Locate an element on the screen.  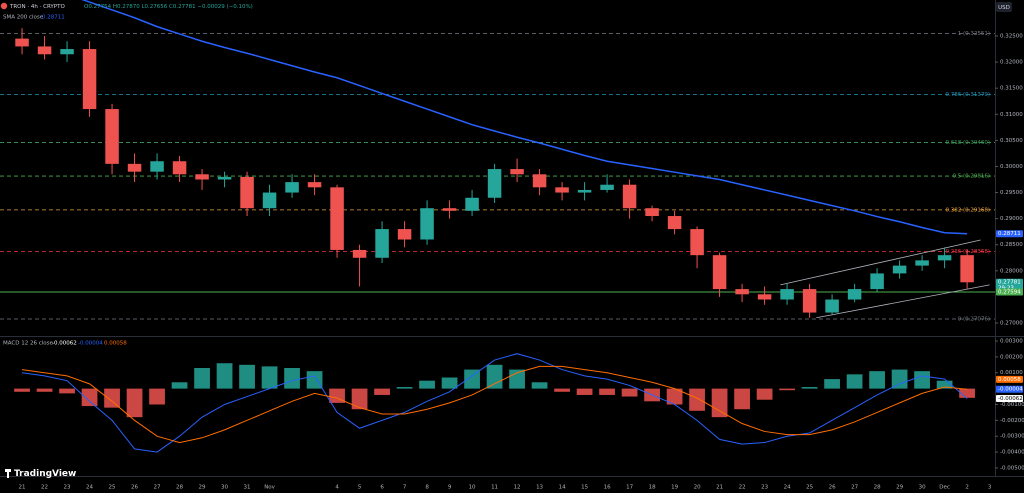
channel-line is located at coordinates (903, 301).